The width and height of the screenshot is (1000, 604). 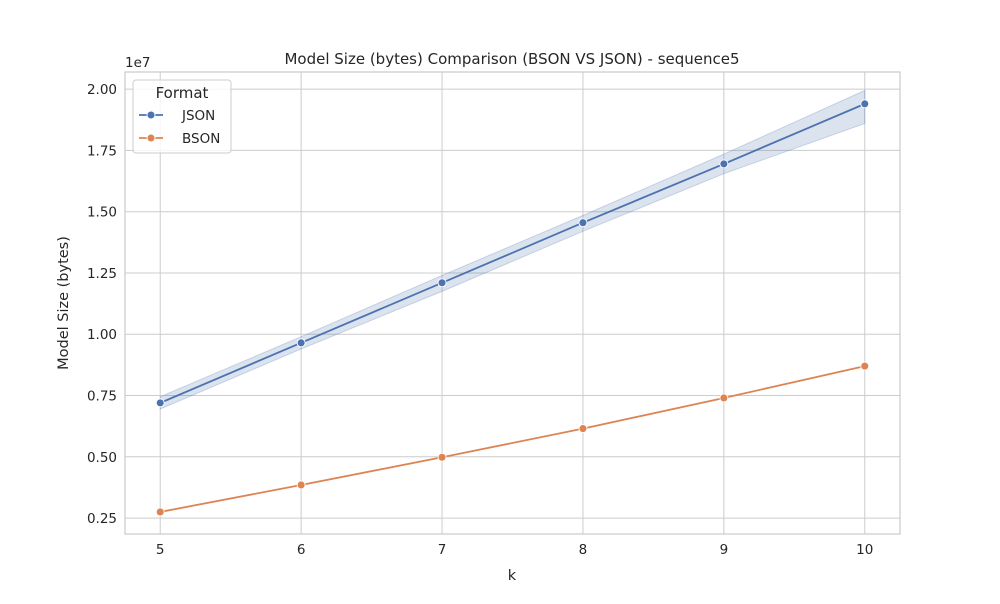 What do you see at coordinates (201, 139) in the screenshot?
I see `legend-label: BSON` at bounding box center [201, 139].